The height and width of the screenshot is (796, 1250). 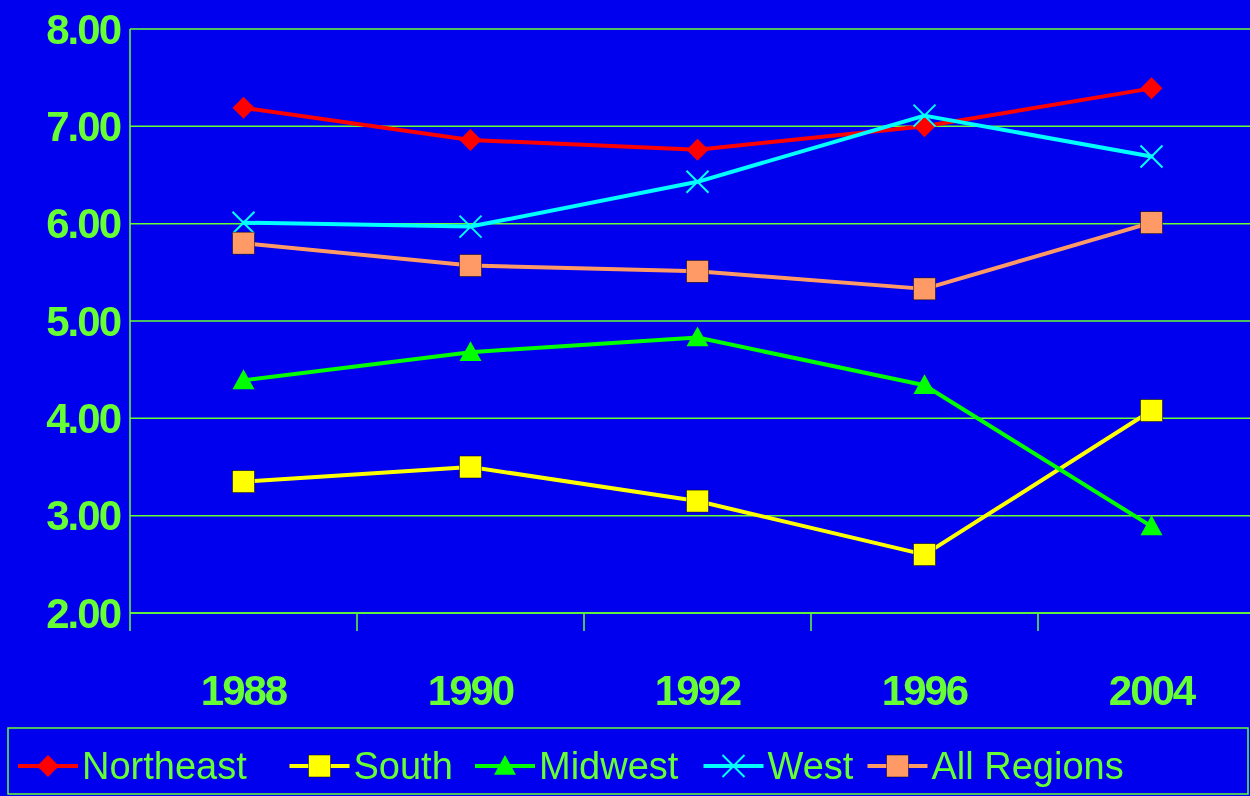 I want to click on x-tick-label: 1990, so click(x=470, y=690).